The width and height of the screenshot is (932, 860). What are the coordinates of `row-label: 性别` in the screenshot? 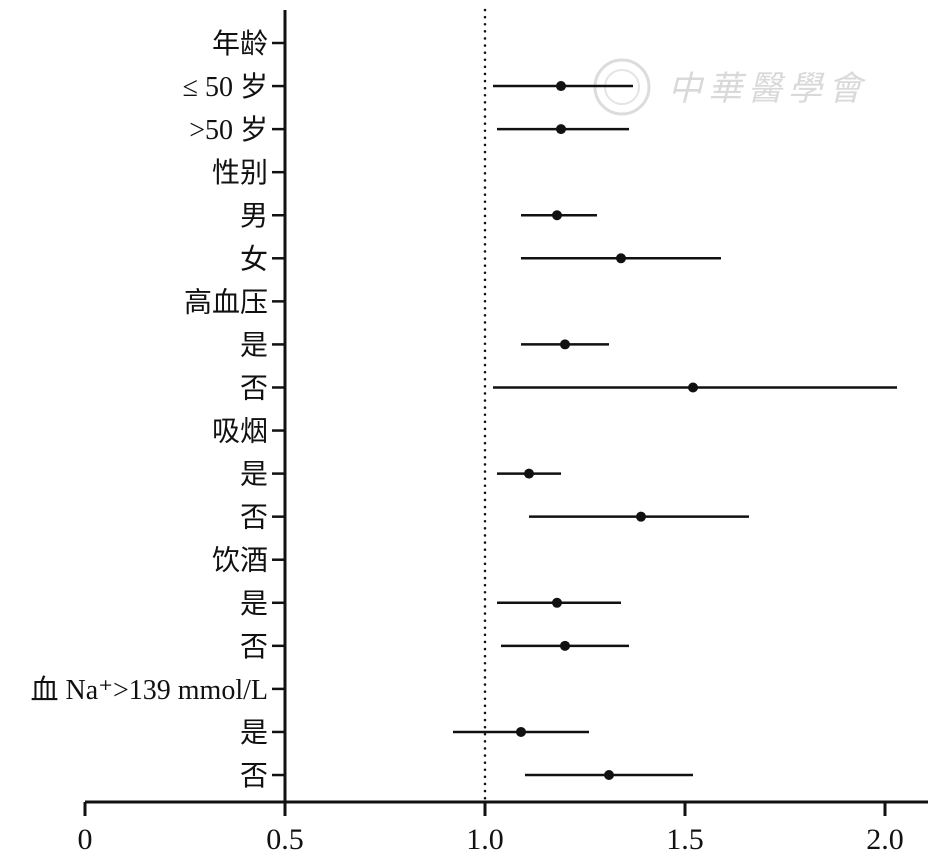 It's located at (240, 173).